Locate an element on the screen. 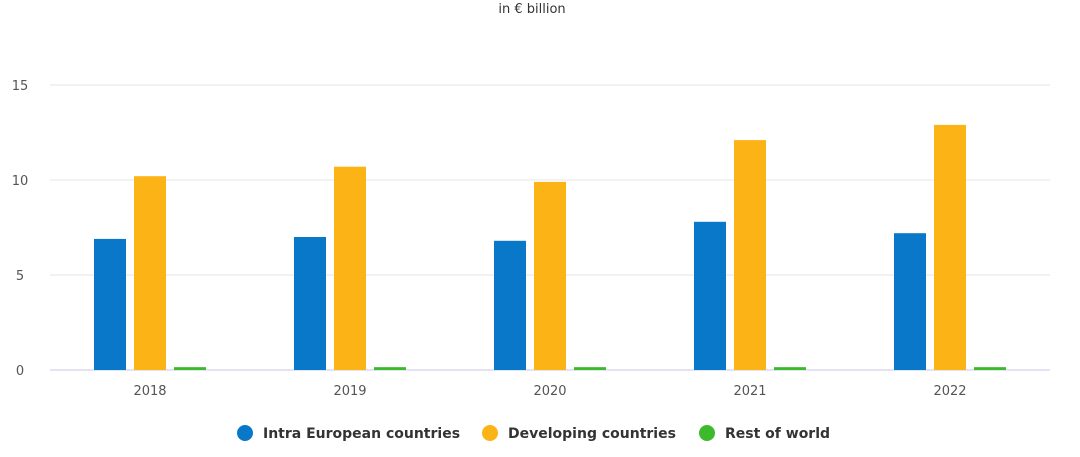 This screenshot has height=457, width=1080. bar-intra-european-countries-2019 is located at coordinates (310, 303).